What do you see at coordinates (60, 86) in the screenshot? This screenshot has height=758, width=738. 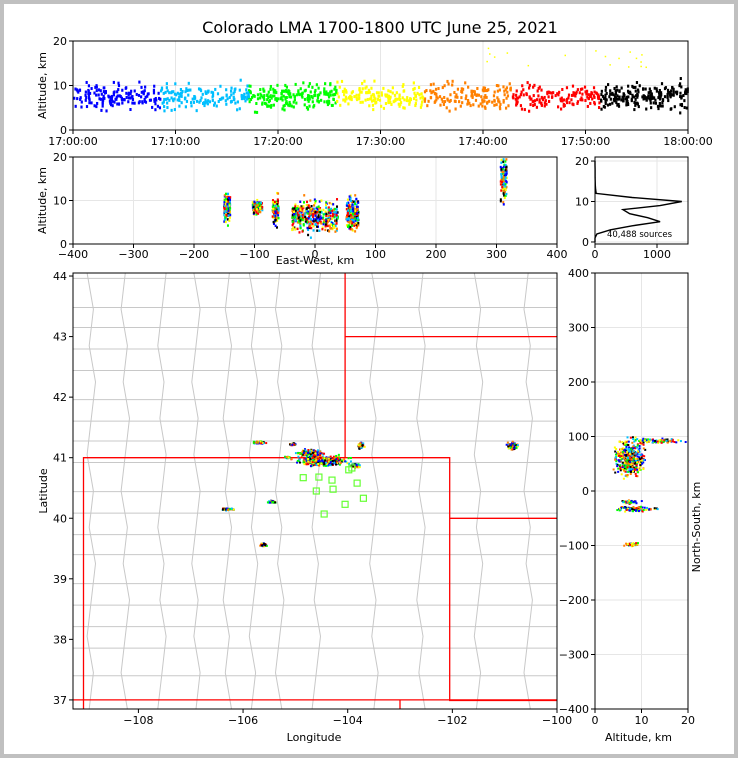 I see `y-tick-label: 10` at bounding box center [60, 86].